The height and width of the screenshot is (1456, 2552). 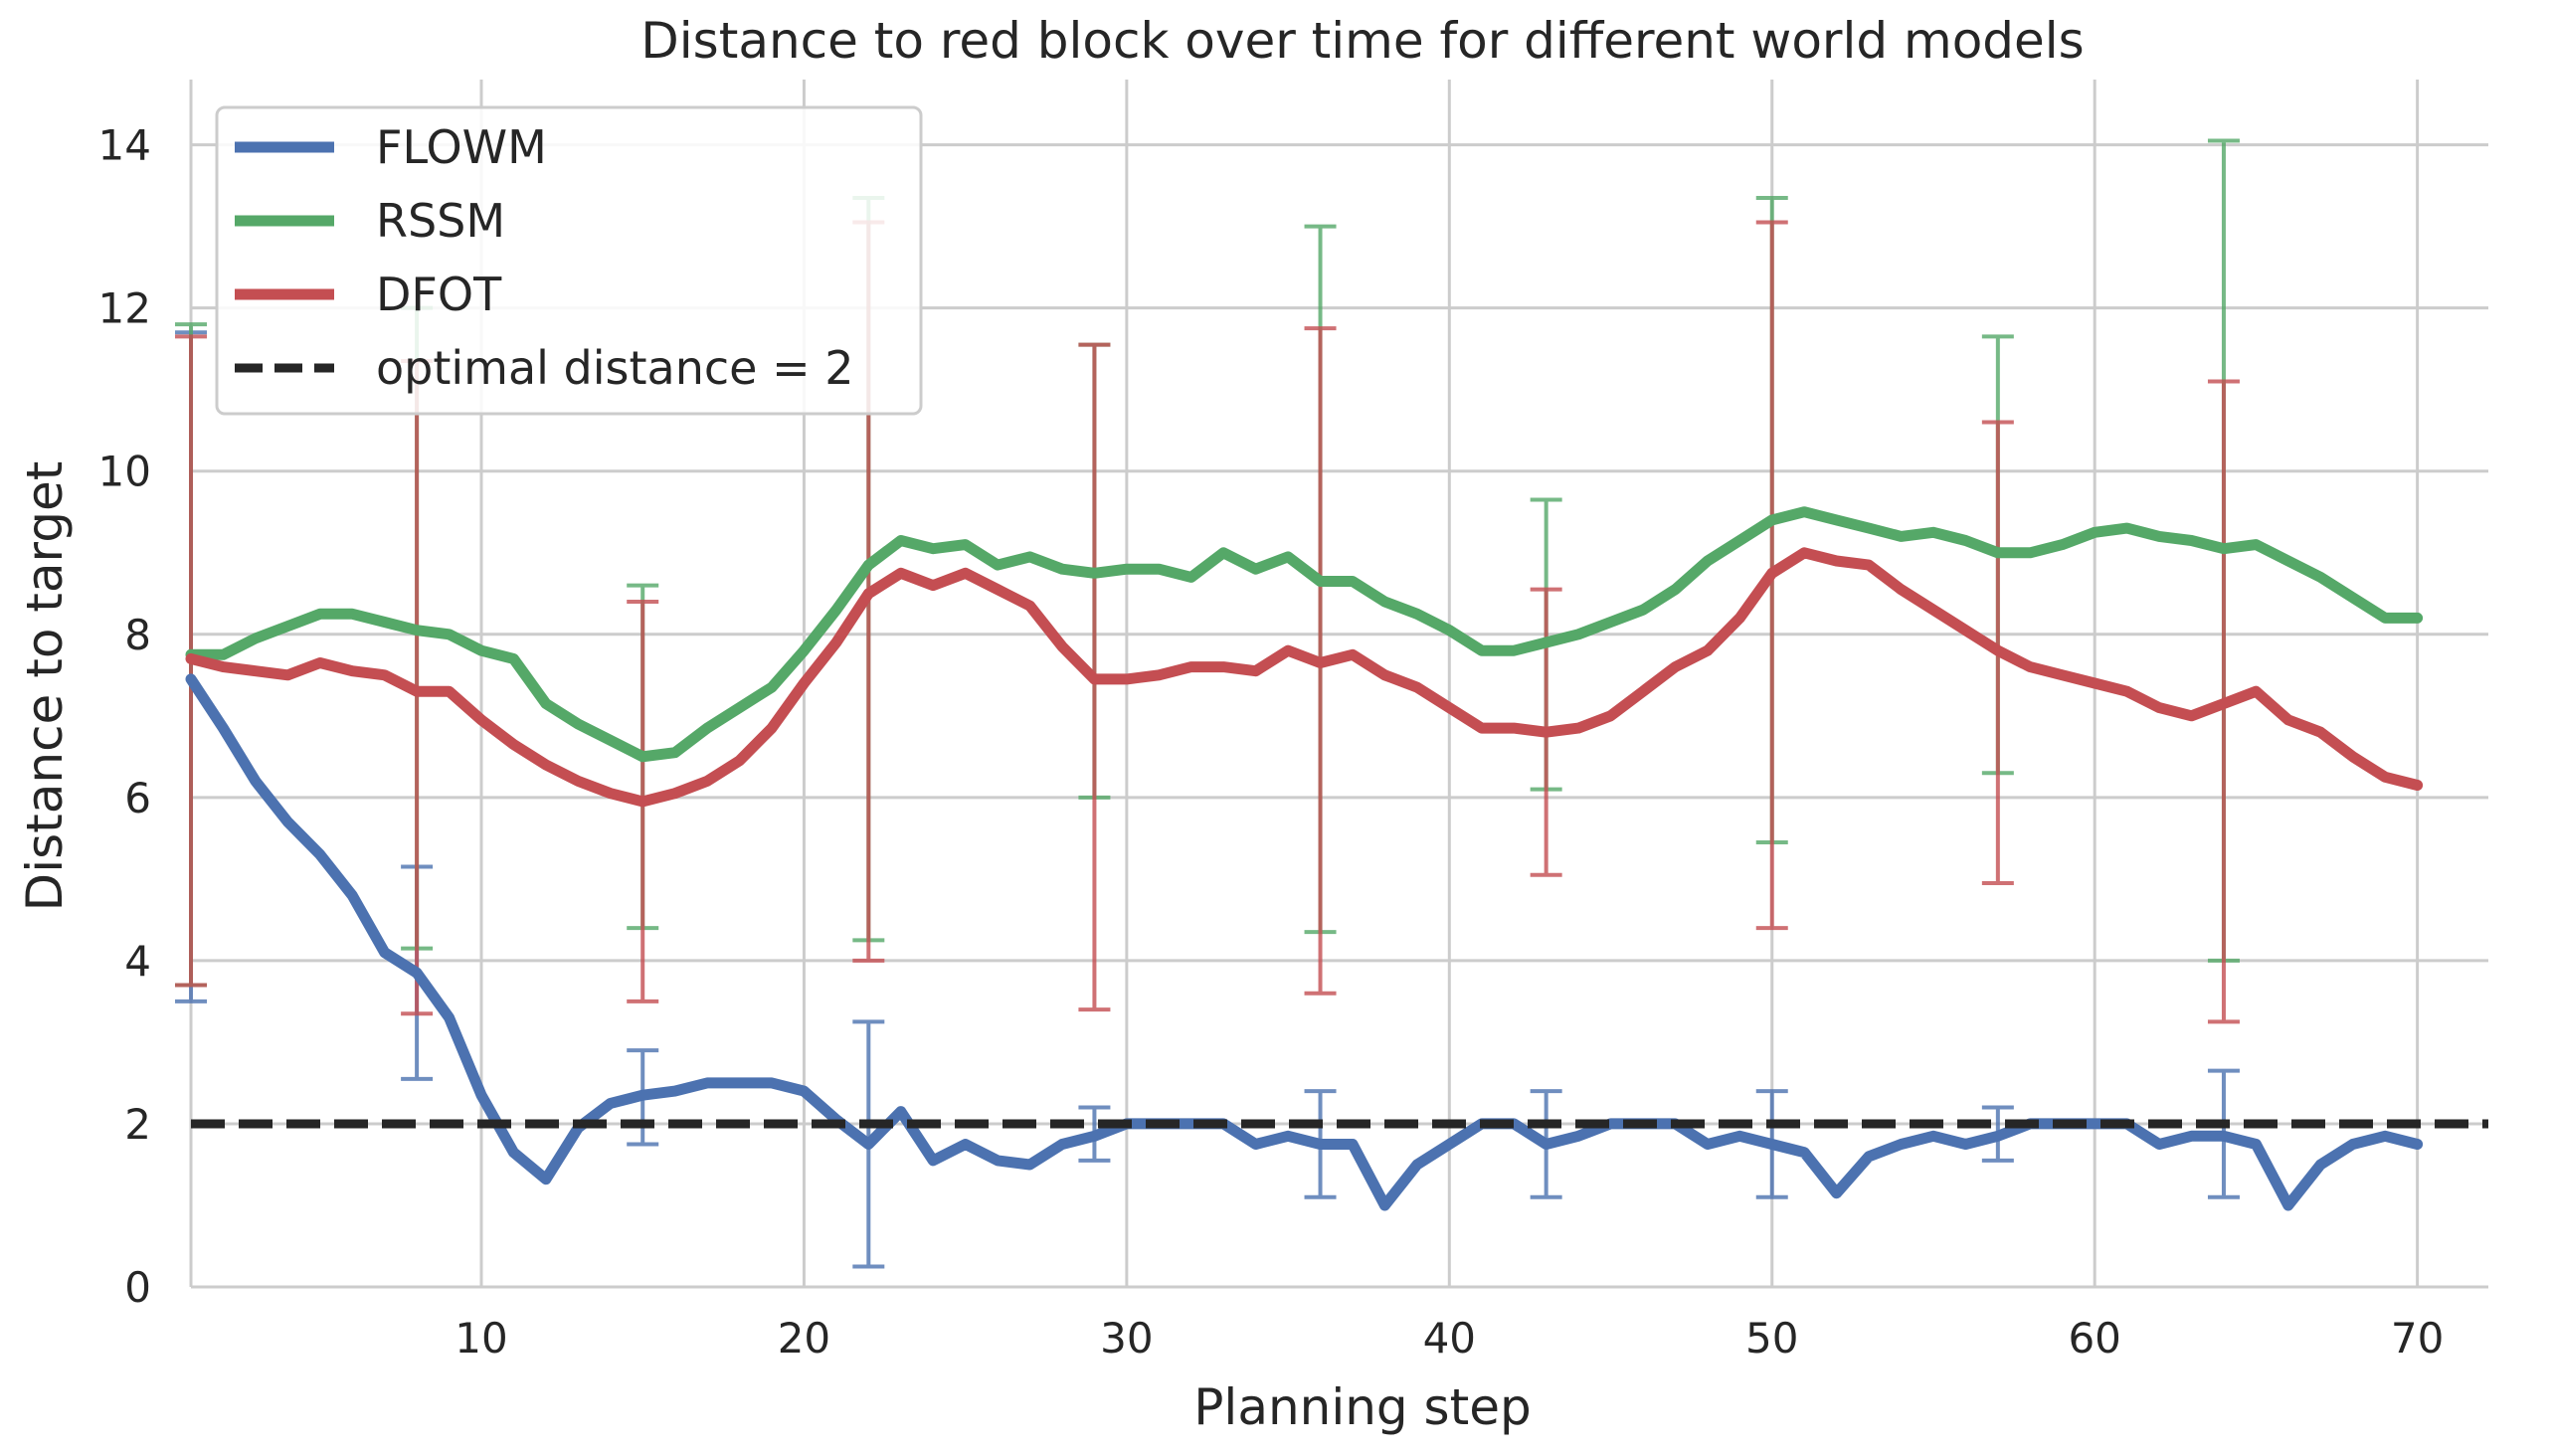 What do you see at coordinates (137, 798) in the screenshot?
I see `y-tick-label: 6` at bounding box center [137, 798].